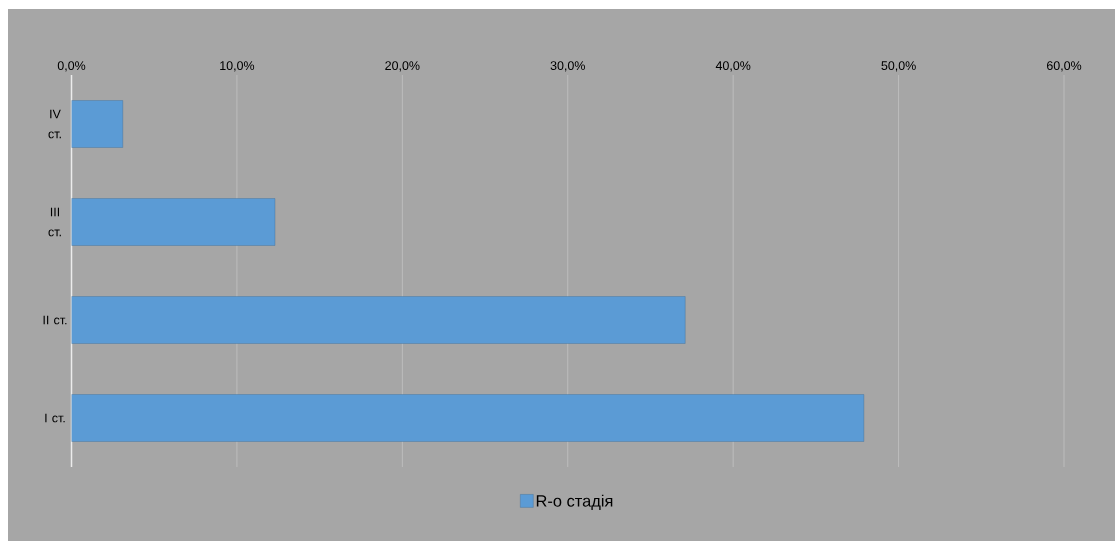 The image size is (1115, 541). I want to click on x-tick-label: 50,0%, so click(898, 66).